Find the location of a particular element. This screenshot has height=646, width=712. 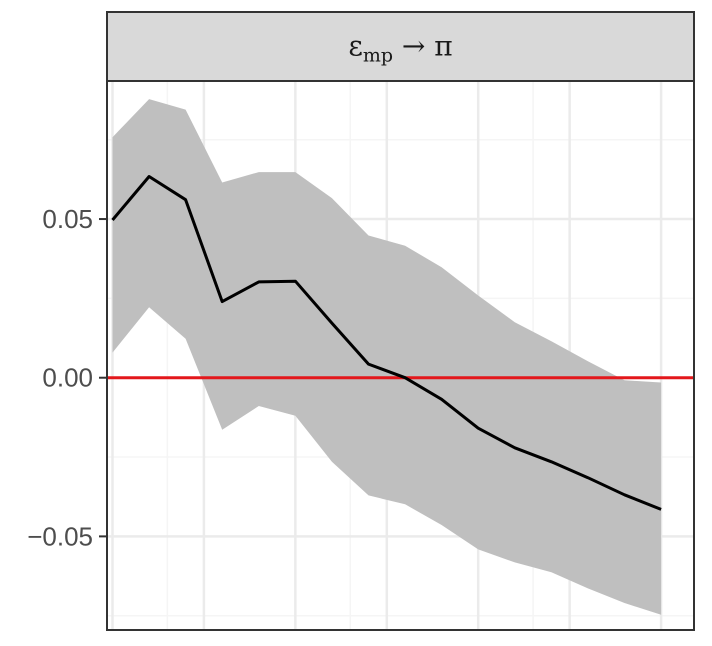

y-axis-tick-label: 0.05 is located at coordinates (67, 219).